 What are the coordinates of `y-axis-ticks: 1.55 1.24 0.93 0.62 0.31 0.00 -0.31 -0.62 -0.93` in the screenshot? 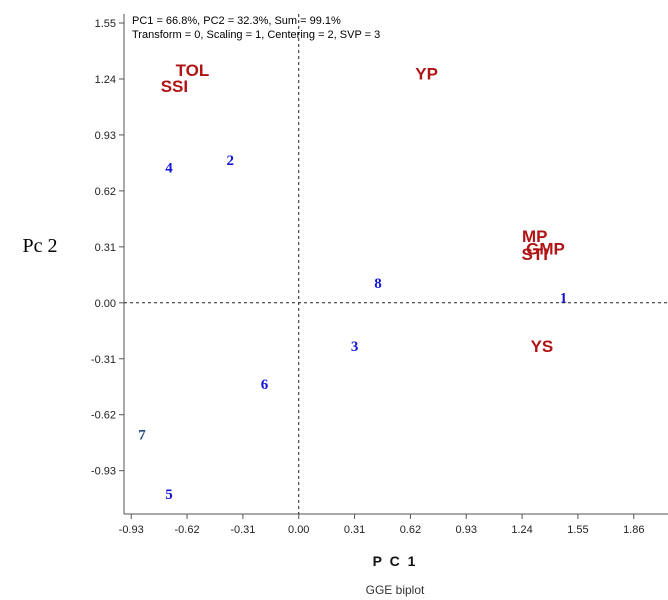 It's located at (107, 248).